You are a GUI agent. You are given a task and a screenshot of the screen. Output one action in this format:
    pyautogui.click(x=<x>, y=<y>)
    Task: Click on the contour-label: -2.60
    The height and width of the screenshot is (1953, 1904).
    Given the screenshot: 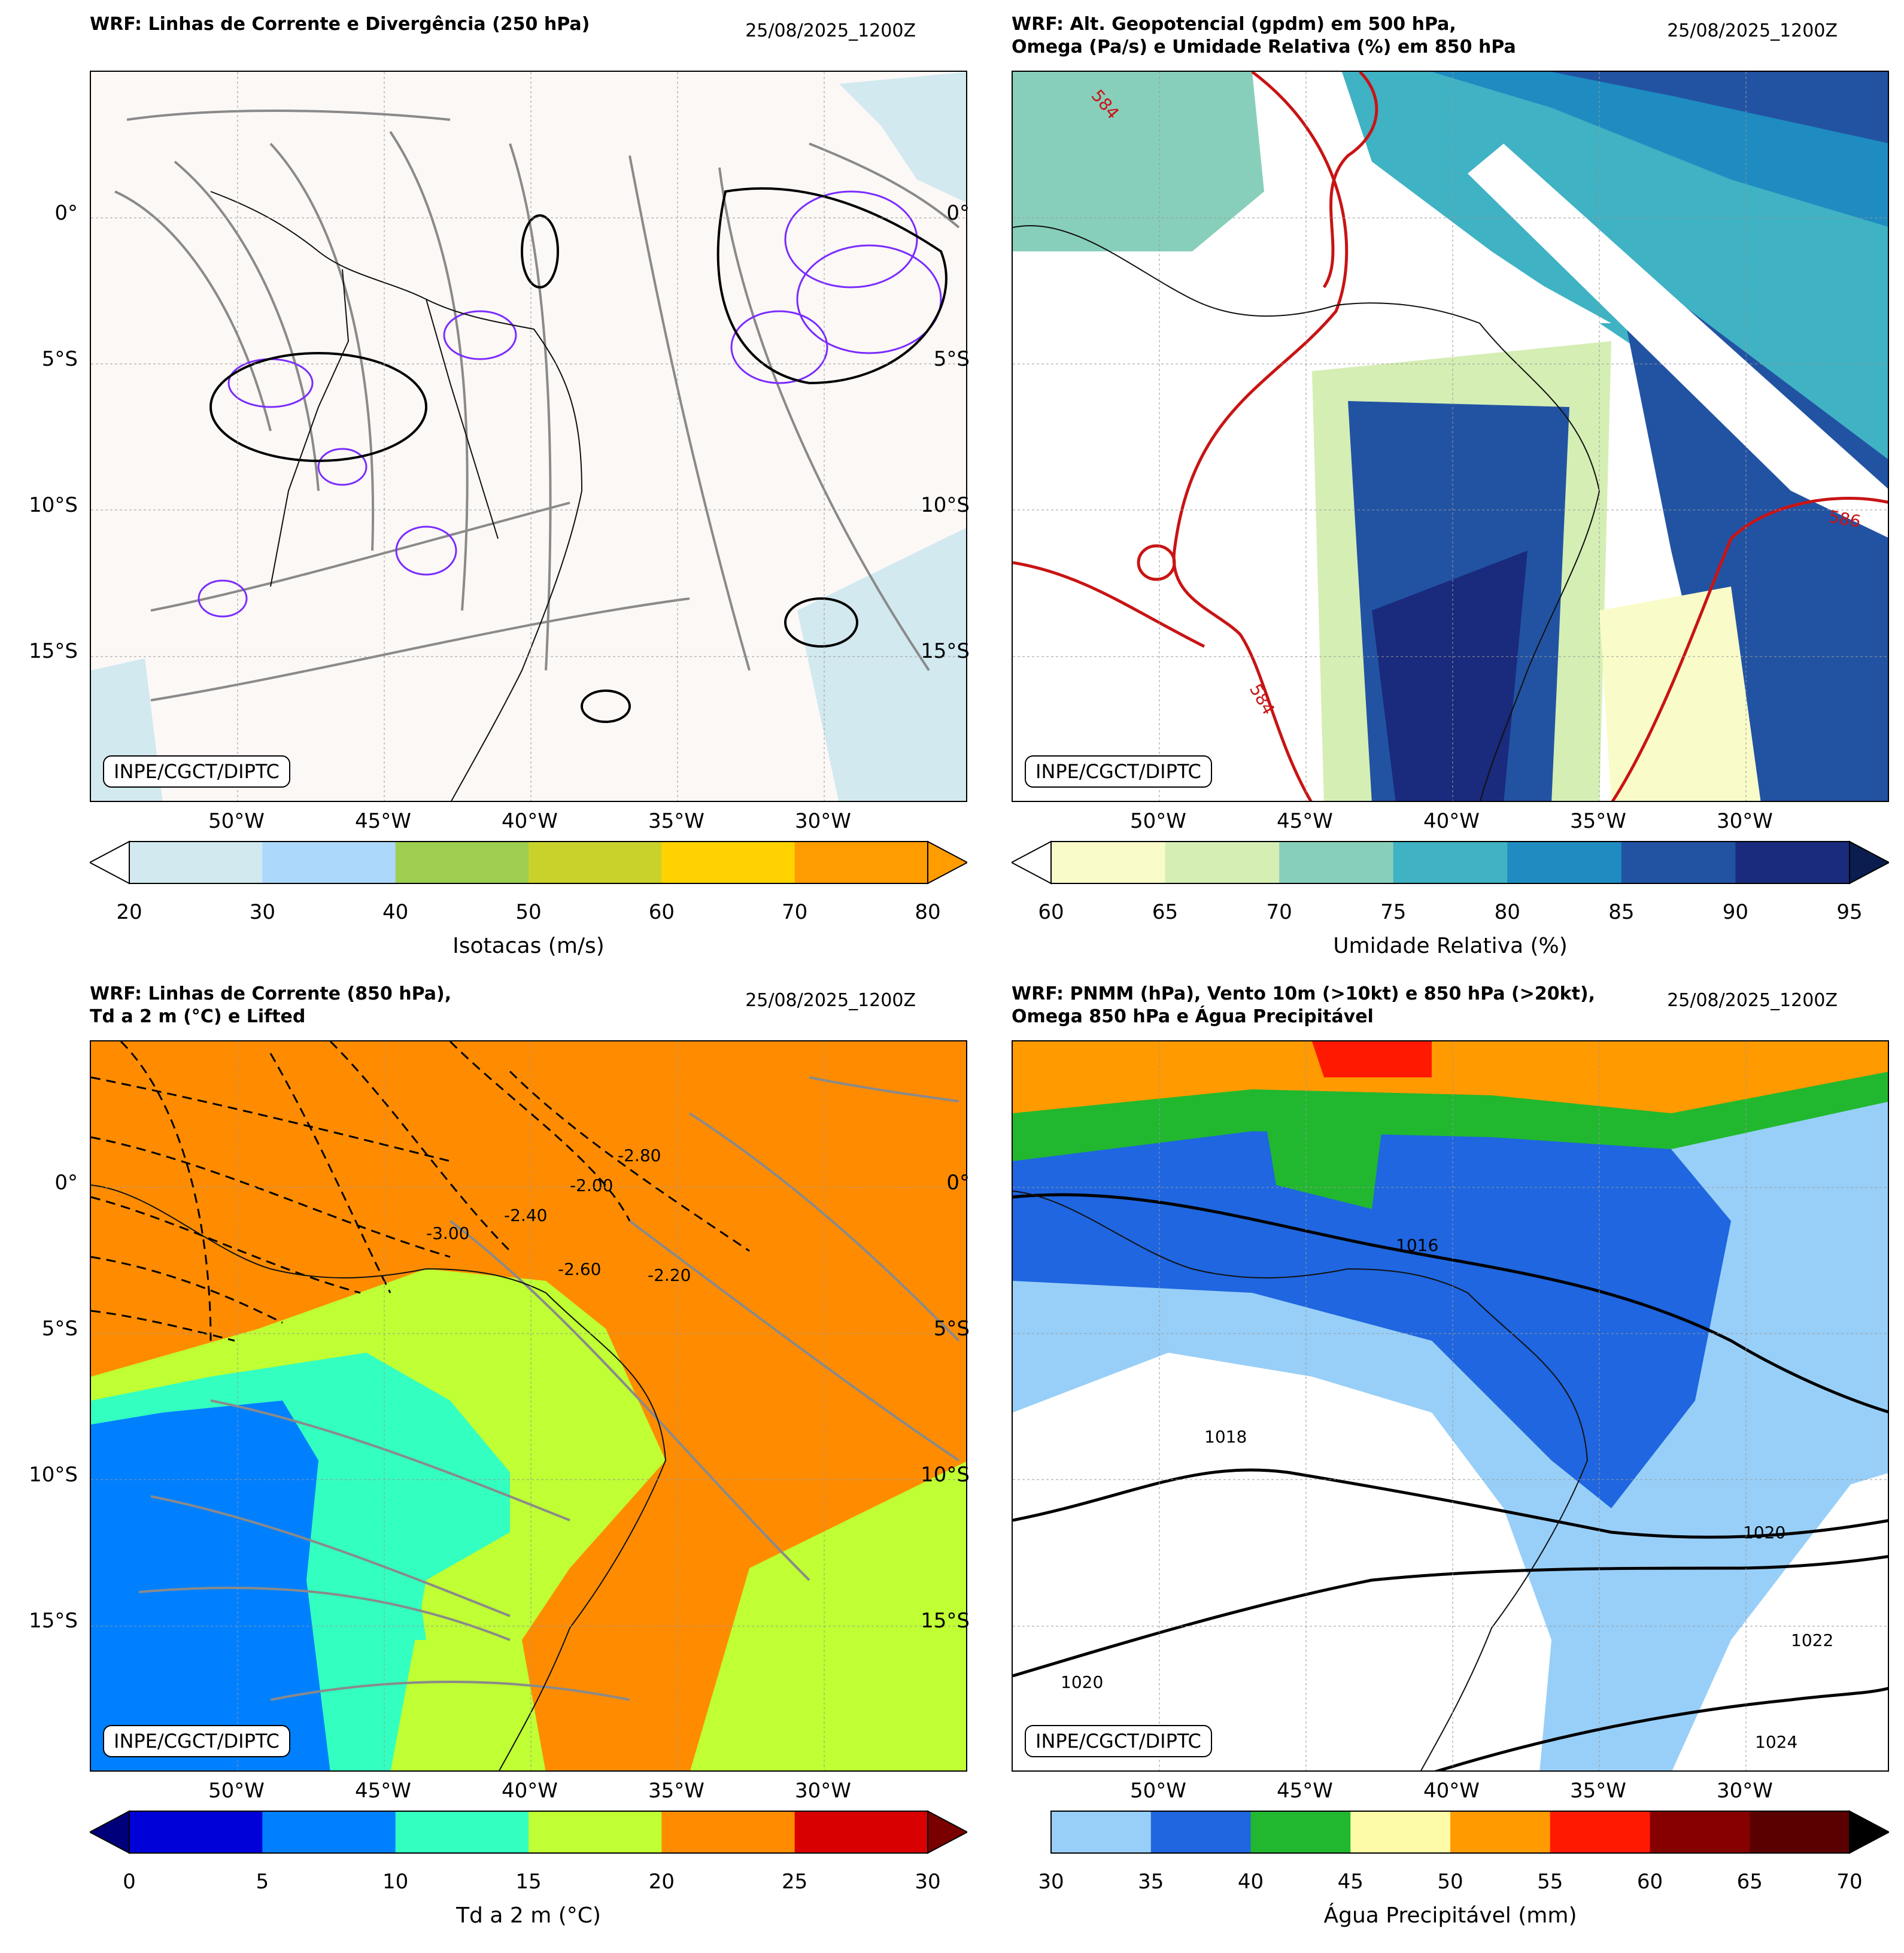 What is the action you would take?
    pyautogui.click(x=580, y=1269)
    